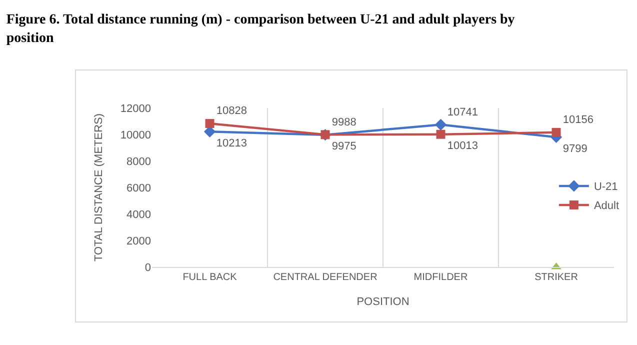  I want to click on data-label: 9799, so click(575, 149).